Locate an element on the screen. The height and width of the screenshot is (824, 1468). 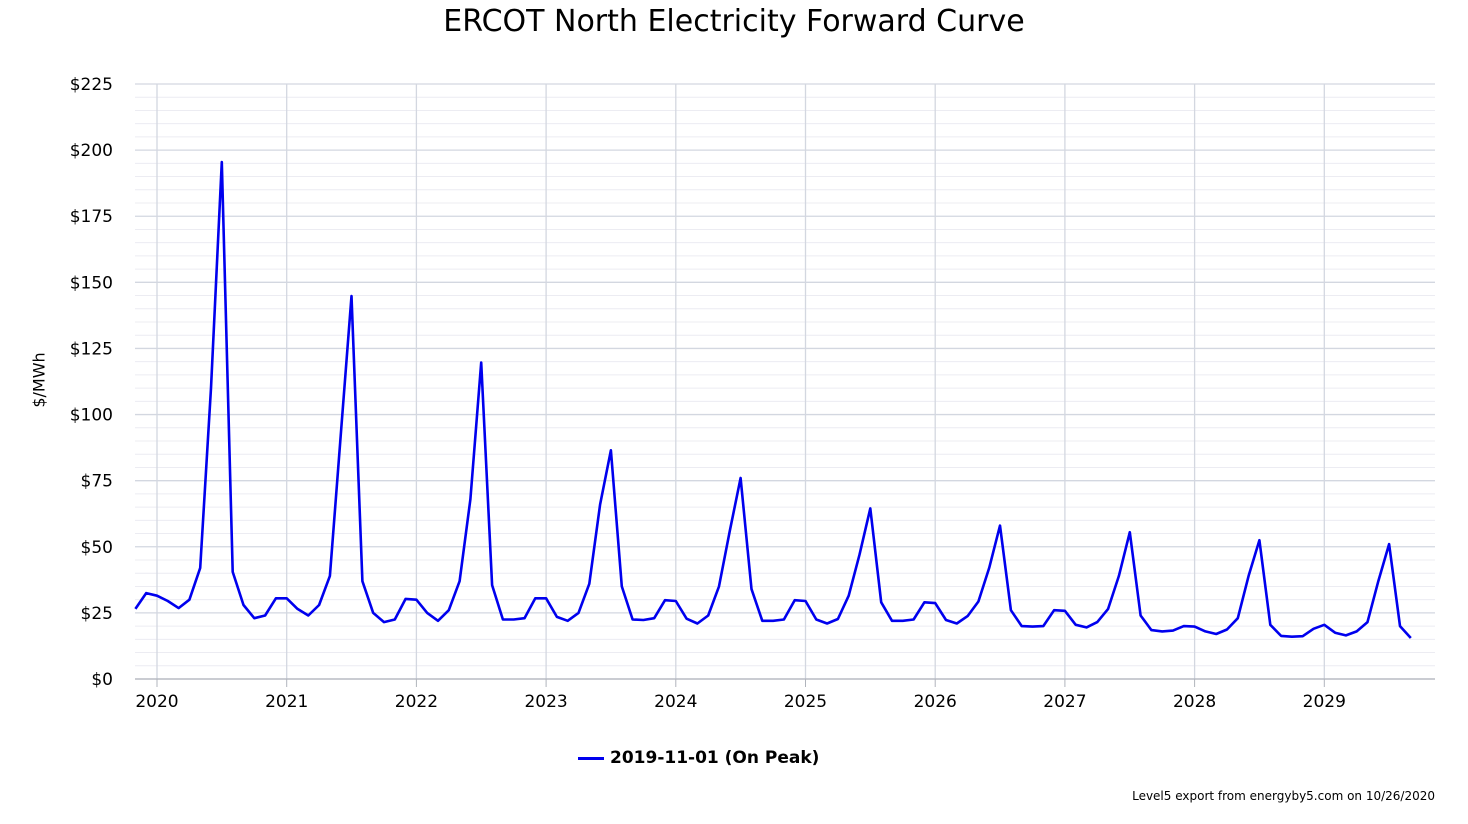
x-tick-label: 2028 is located at coordinates (1194, 702).